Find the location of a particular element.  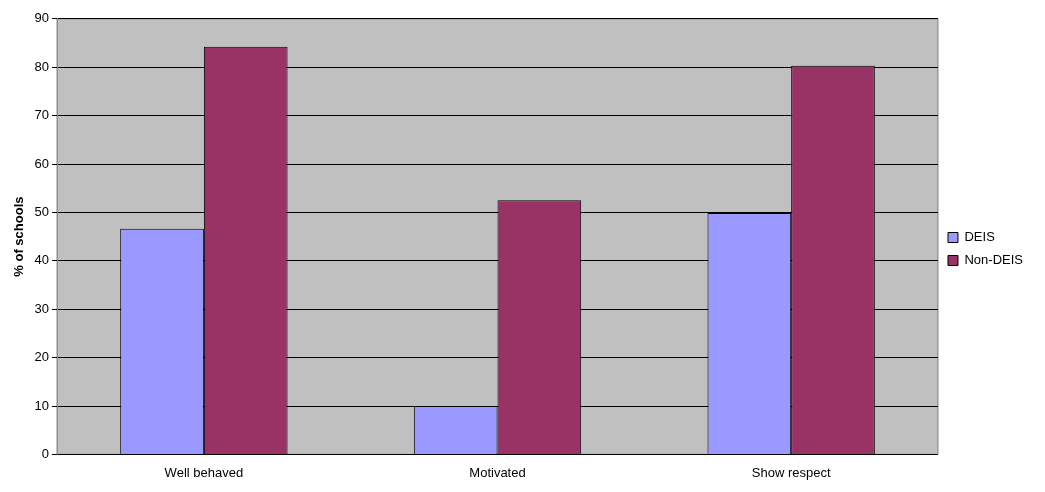

y-tick-label: 70 is located at coordinates (42, 115).